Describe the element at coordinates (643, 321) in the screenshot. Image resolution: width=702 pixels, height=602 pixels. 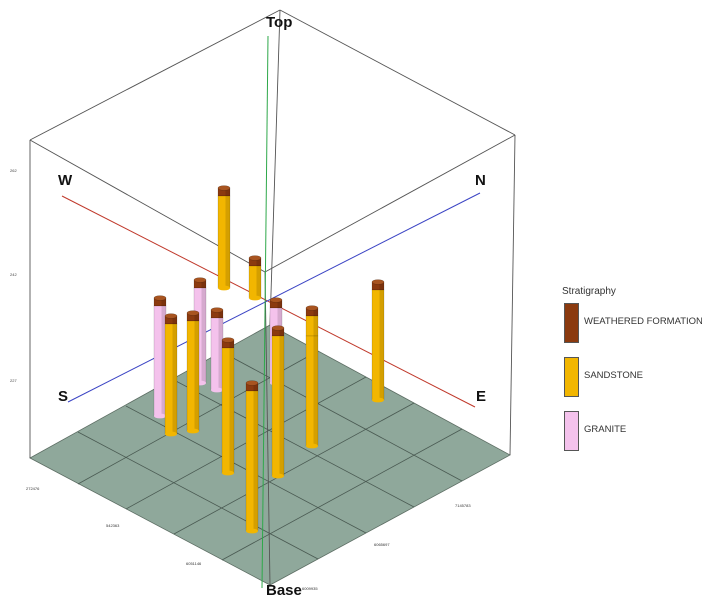
I see `legend-label: WEATHERED FORMATION` at that location.